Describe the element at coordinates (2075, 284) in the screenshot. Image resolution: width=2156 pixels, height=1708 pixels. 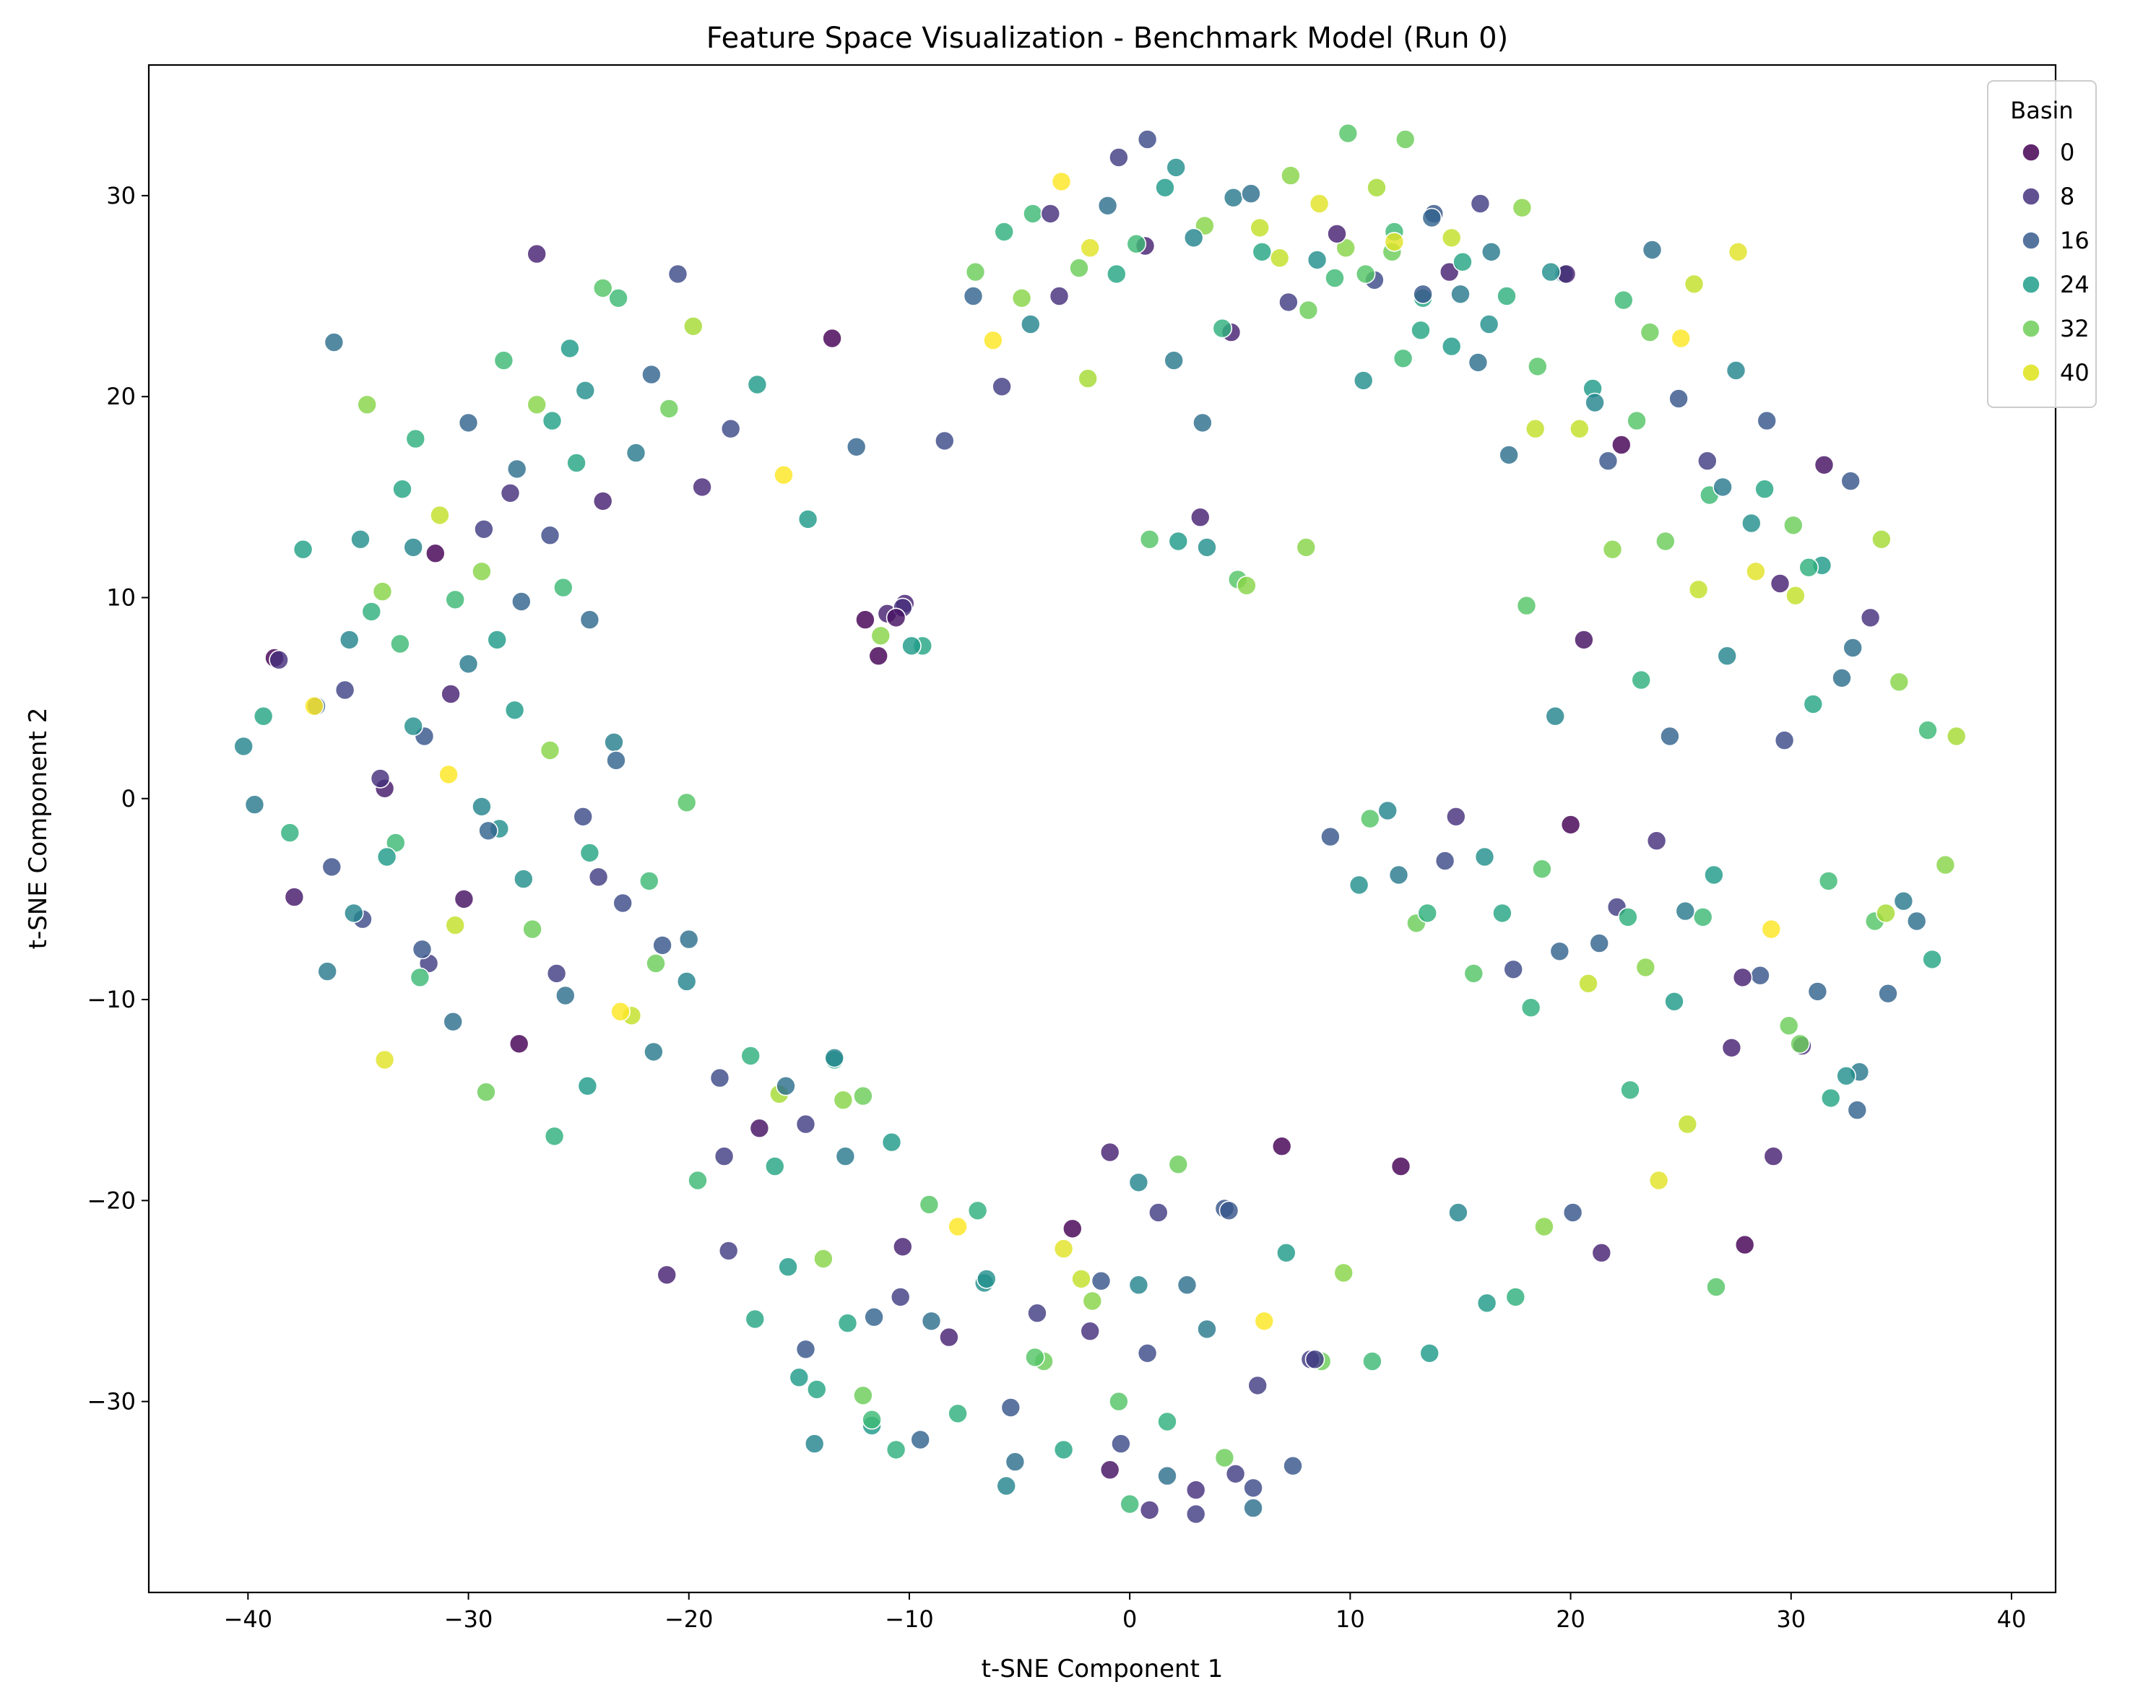
I see `legend-label: 24` at that location.